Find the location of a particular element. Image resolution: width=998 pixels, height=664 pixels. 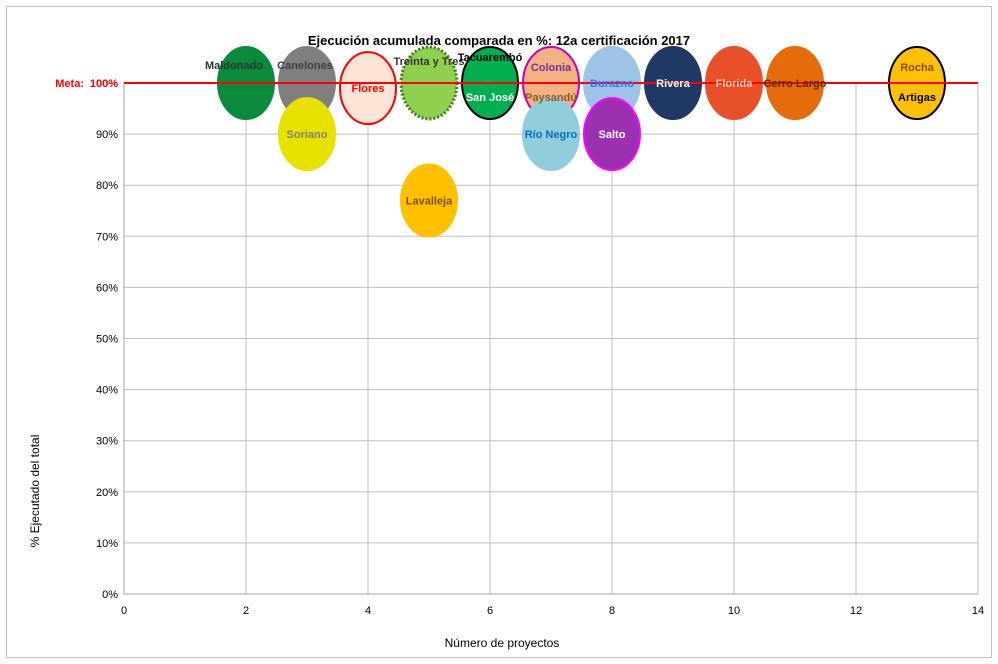

bubble-label: Salto is located at coordinates (612, 135).